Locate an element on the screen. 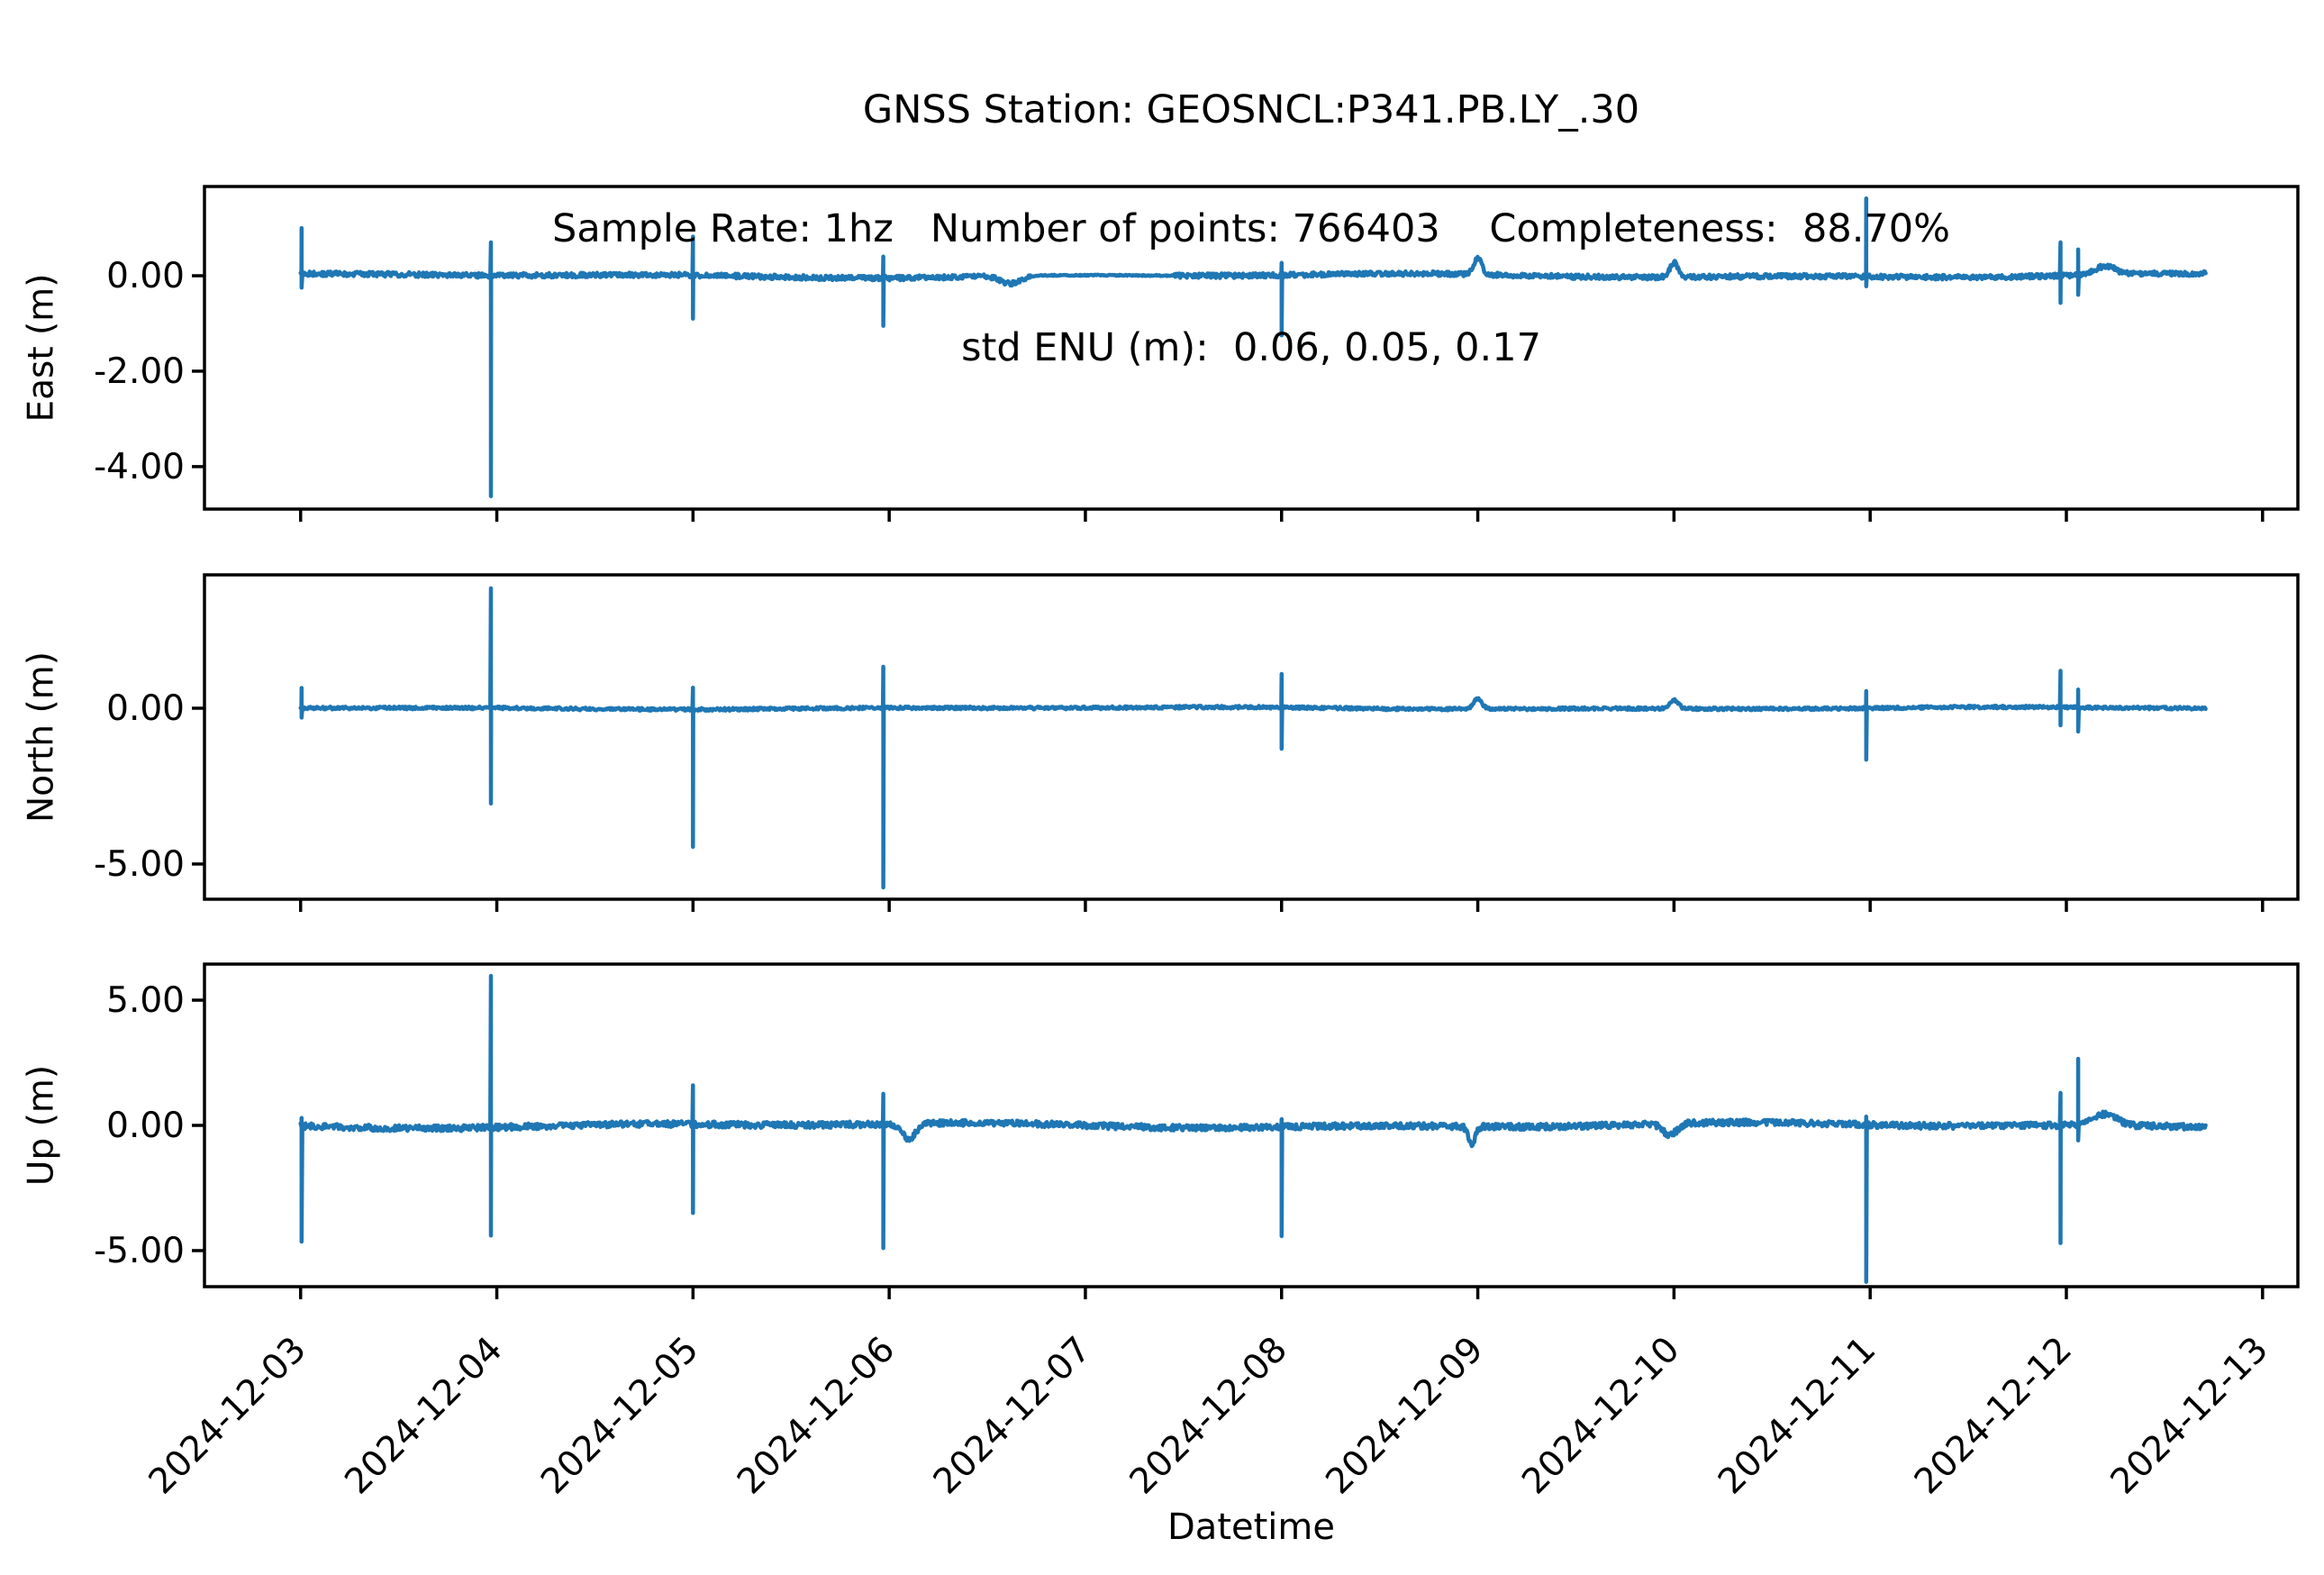 The height and width of the screenshot is (1575, 2324). x-tick-label: 2024-12-04 is located at coordinates (425, 1415).